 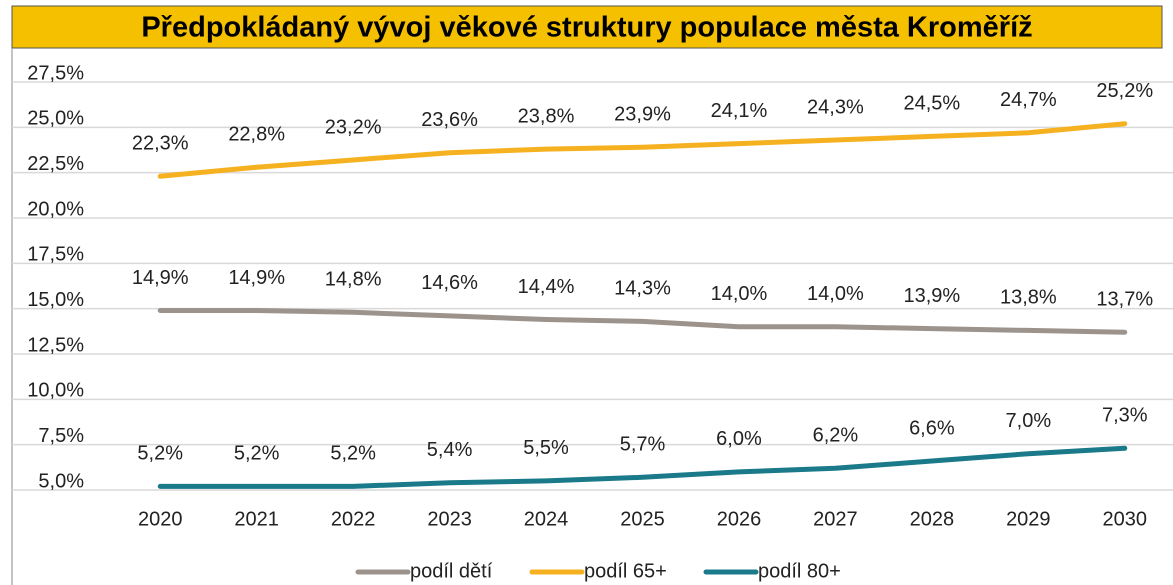 What do you see at coordinates (932, 519) in the screenshot?
I see `x-tick-label: 2028` at bounding box center [932, 519].